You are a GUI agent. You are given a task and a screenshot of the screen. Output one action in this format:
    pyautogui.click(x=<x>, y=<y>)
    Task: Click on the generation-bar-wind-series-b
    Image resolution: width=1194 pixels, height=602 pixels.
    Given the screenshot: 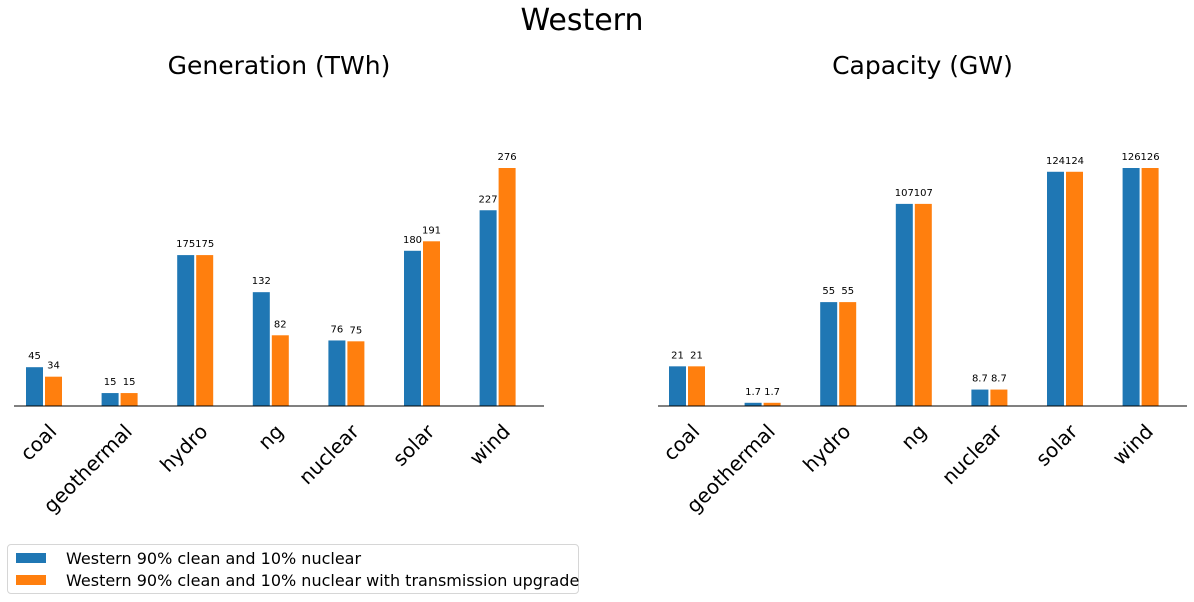 What is the action you would take?
    pyautogui.click(x=507, y=287)
    